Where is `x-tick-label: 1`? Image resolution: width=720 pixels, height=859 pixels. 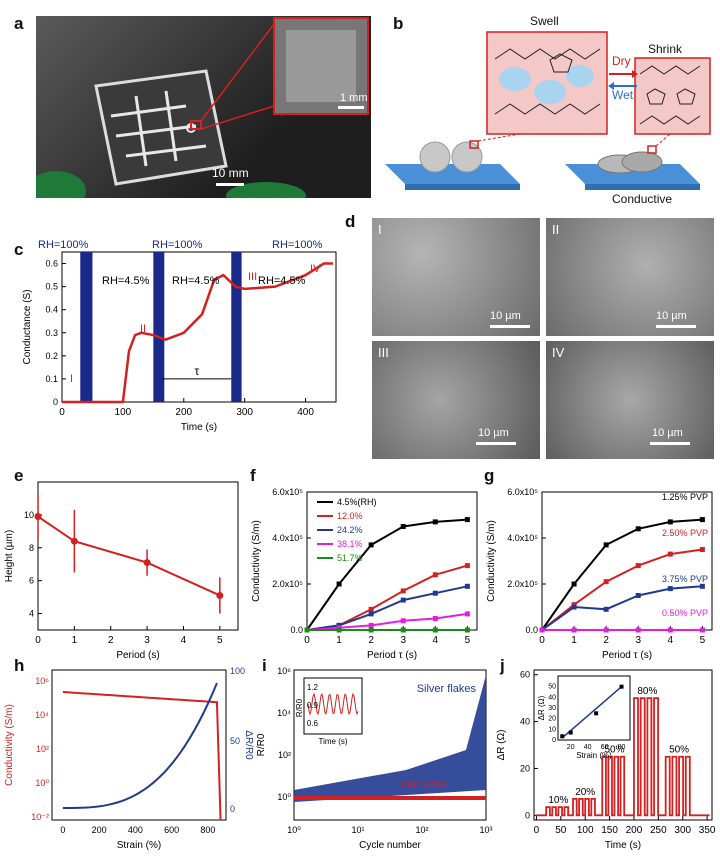 x-tick-label: 1 is located at coordinates (75, 640).